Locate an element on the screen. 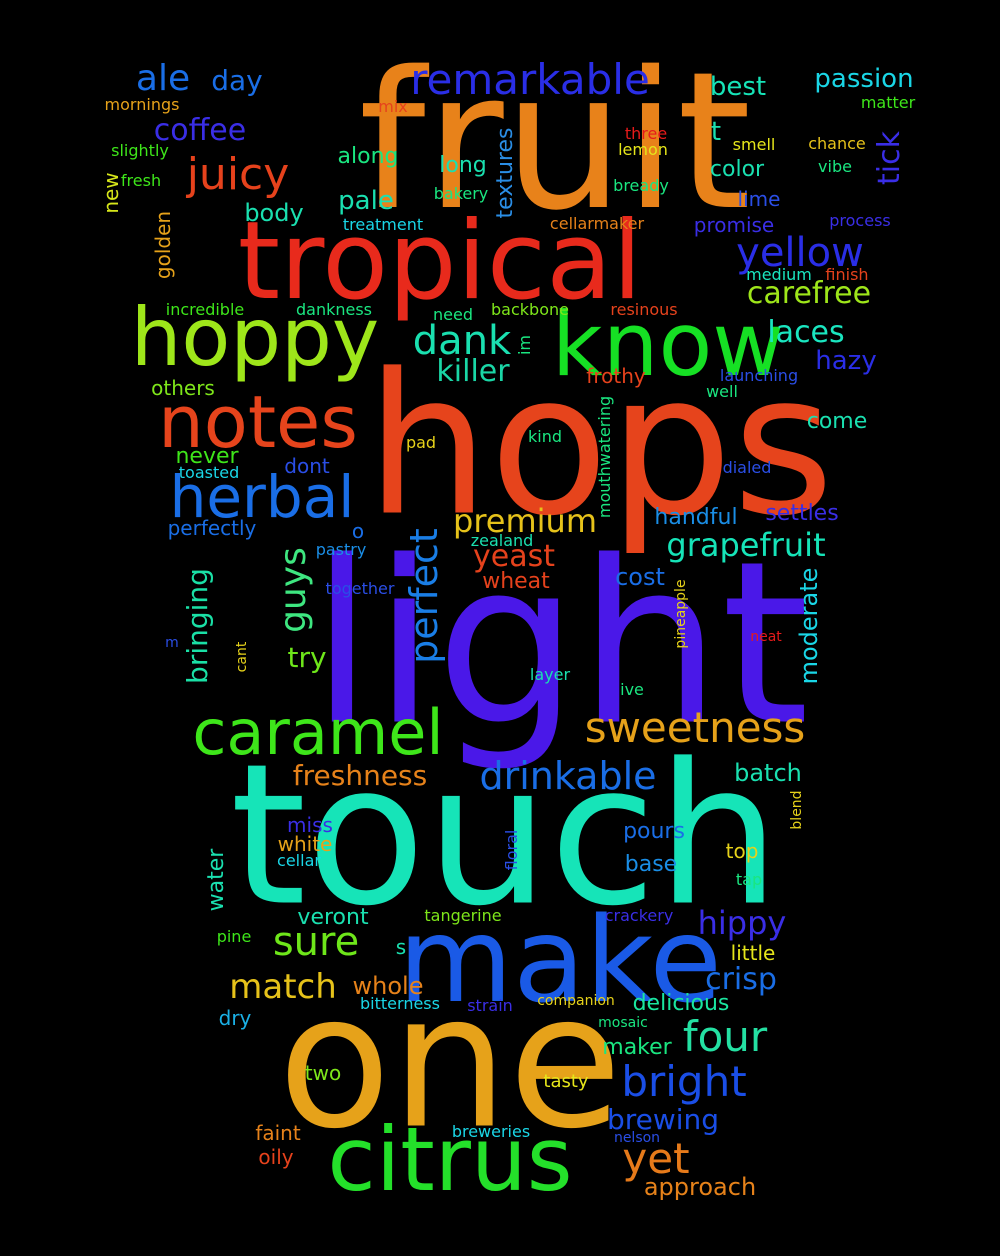  word-hops: hops is located at coordinates (600, 445).